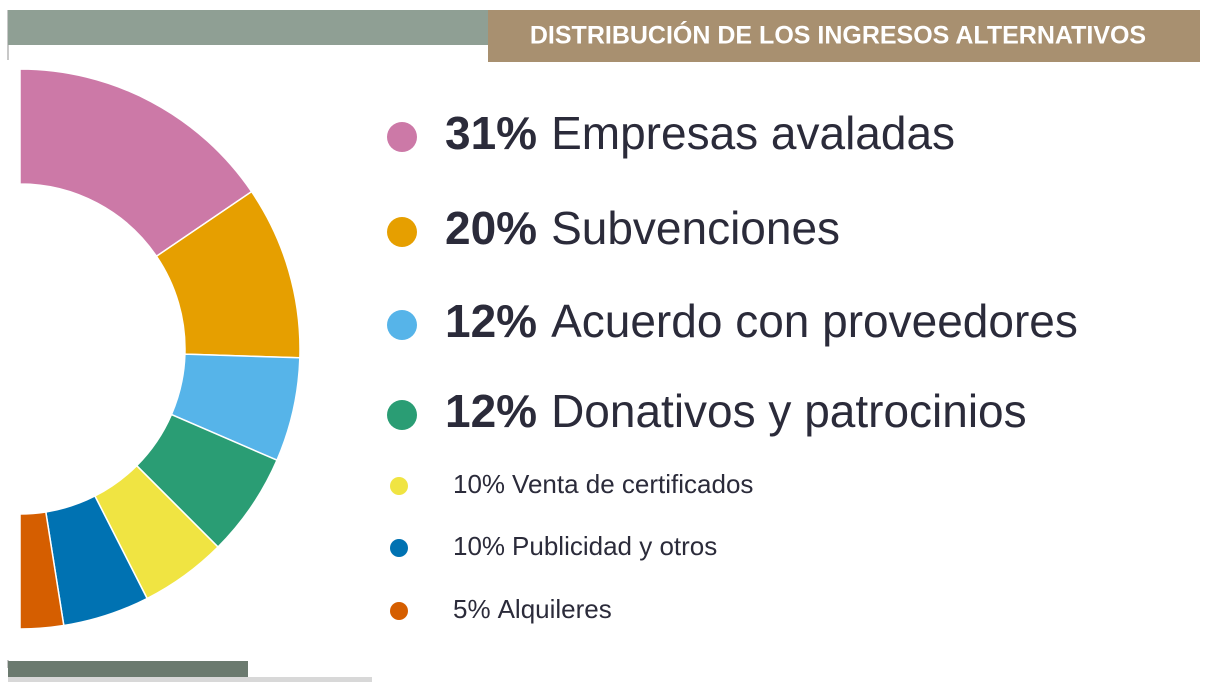  I want to click on legend-label: Donativos y patrocinios, so click(789, 411).